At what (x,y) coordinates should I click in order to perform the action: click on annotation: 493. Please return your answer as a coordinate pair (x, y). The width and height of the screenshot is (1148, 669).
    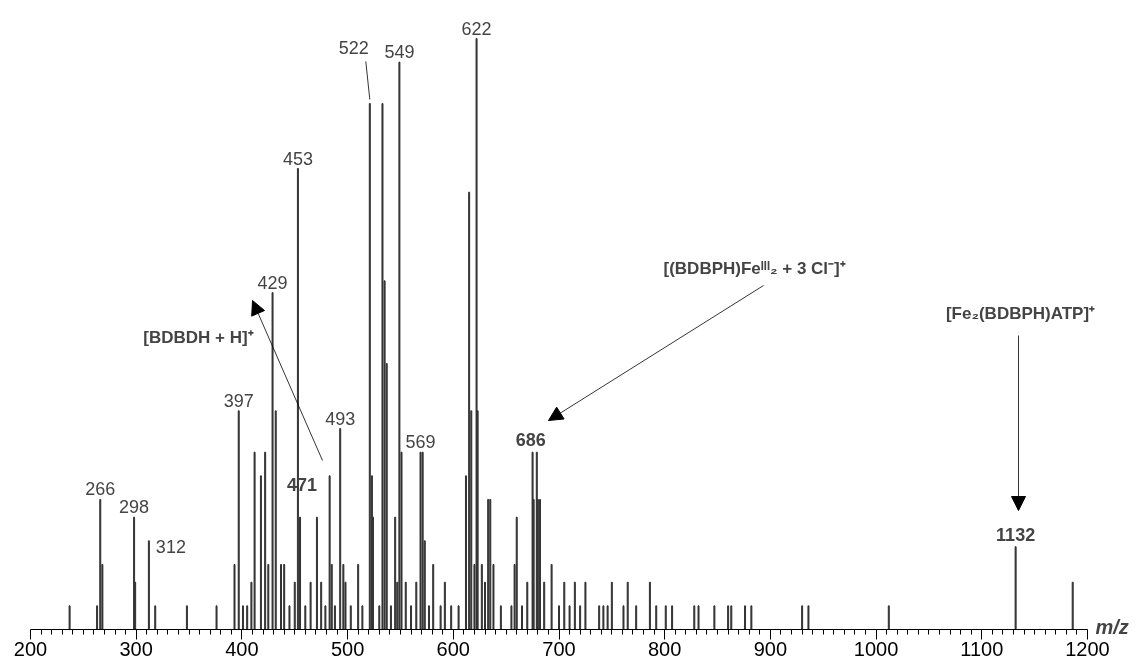
    Looking at the image, I should click on (340, 418).